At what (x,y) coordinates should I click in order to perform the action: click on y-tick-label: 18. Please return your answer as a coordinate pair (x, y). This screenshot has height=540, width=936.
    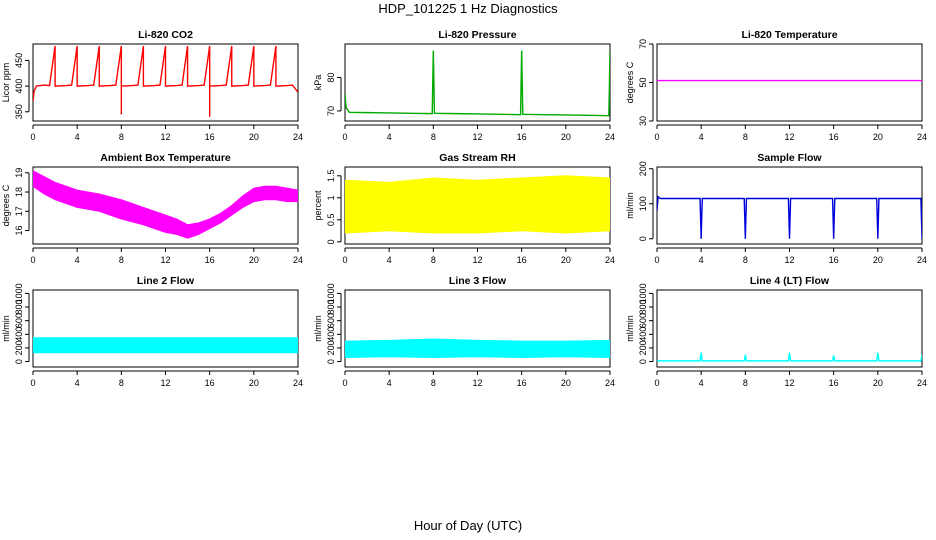
    Looking at the image, I should click on (19, 192).